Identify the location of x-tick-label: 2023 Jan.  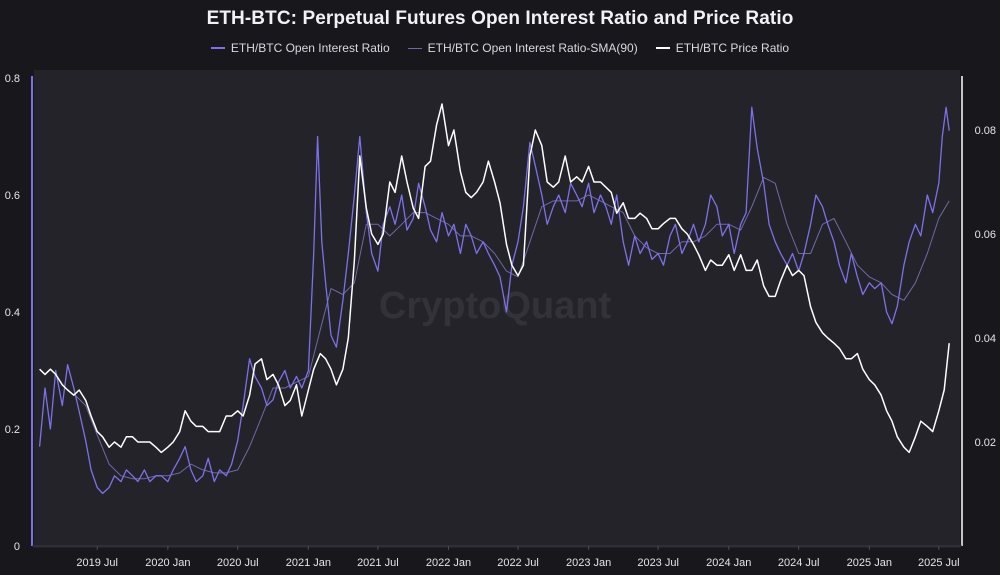
(588, 563).